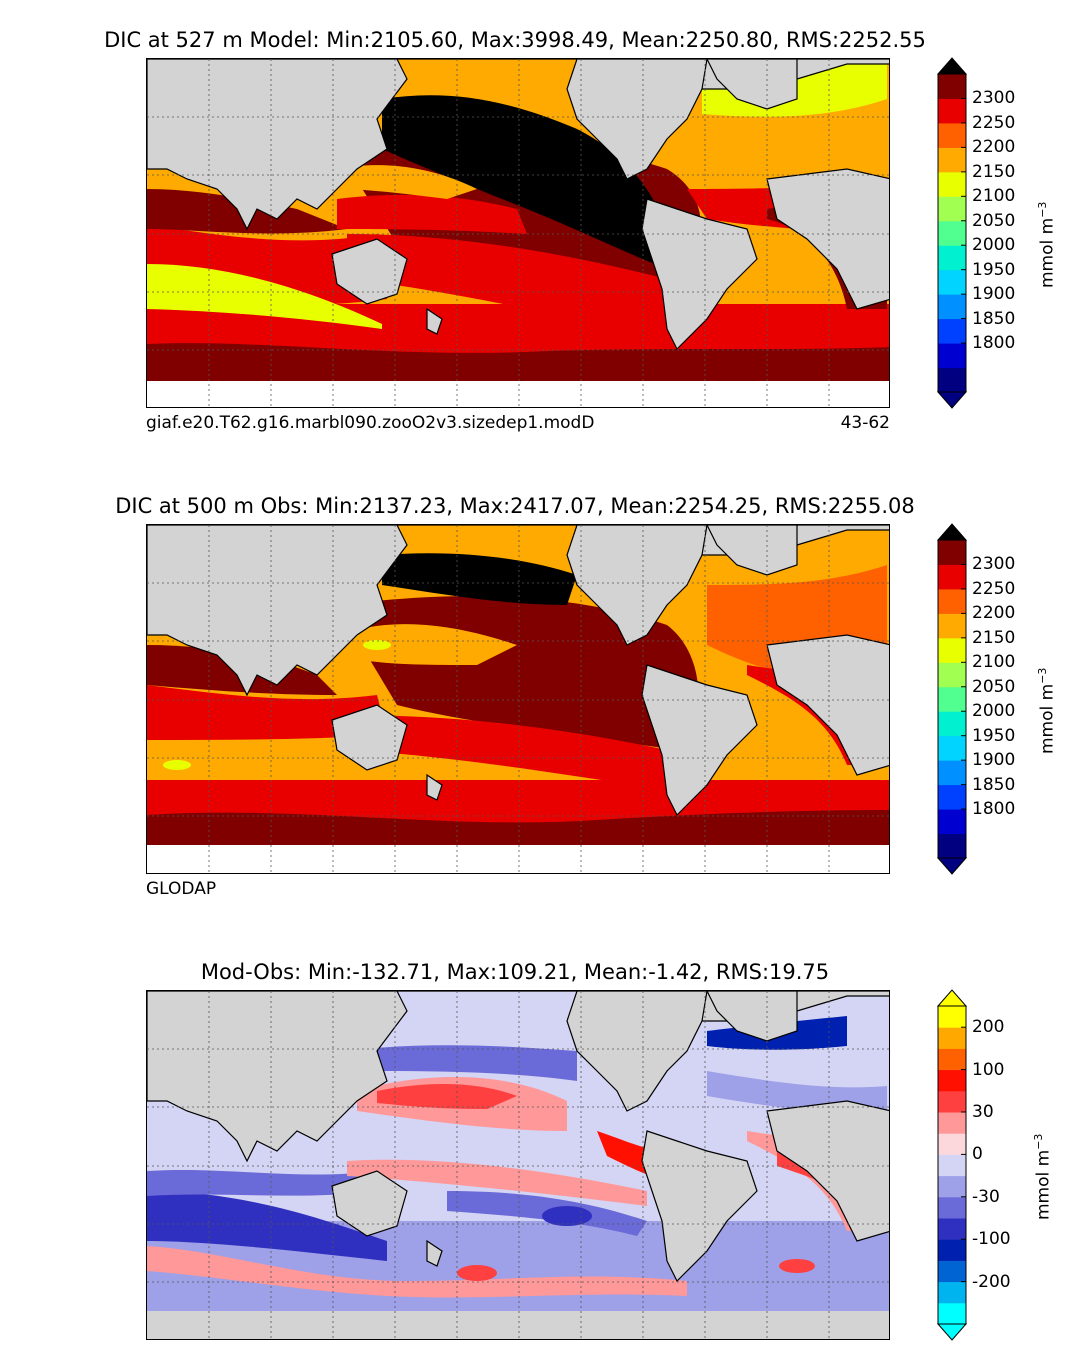 The image size is (1087, 1372). What do you see at coordinates (699, 740) in the screenshot?
I see `land-south-america` at bounding box center [699, 740].